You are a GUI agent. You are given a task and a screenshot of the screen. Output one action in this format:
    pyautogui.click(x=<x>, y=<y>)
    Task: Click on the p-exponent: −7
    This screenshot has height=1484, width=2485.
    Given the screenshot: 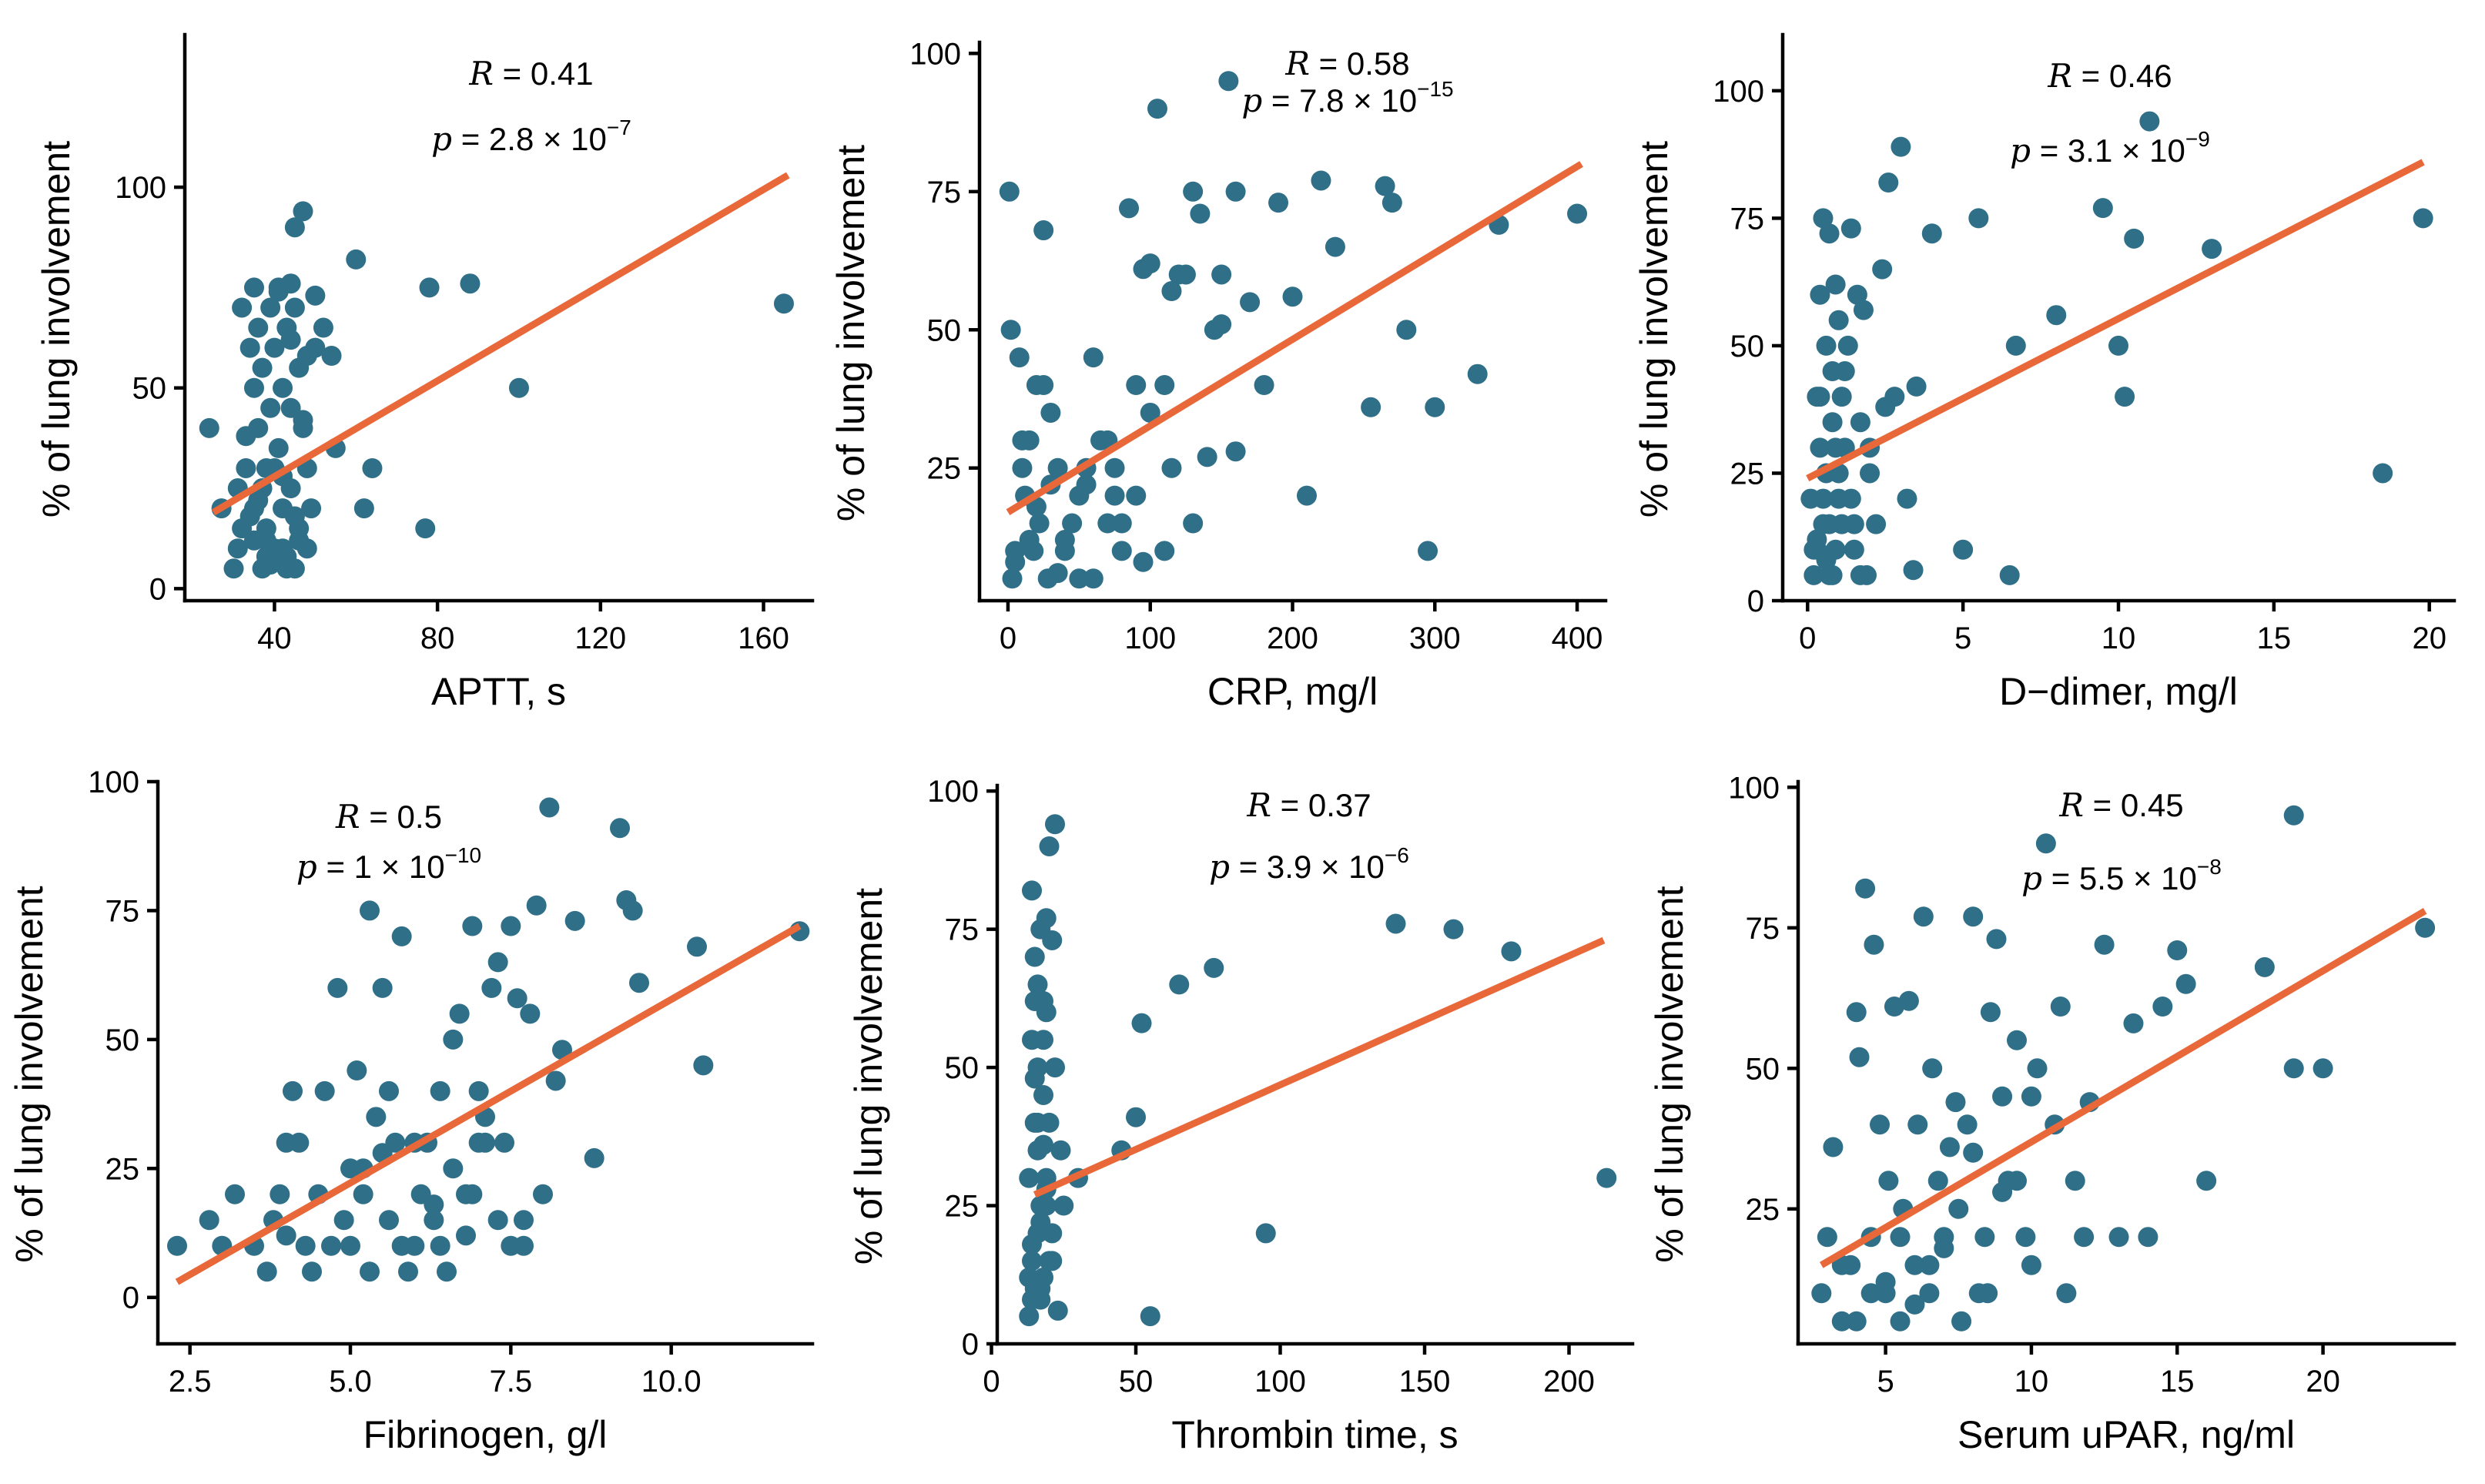 What is the action you would take?
    pyautogui.click(x=619, y=127)
    